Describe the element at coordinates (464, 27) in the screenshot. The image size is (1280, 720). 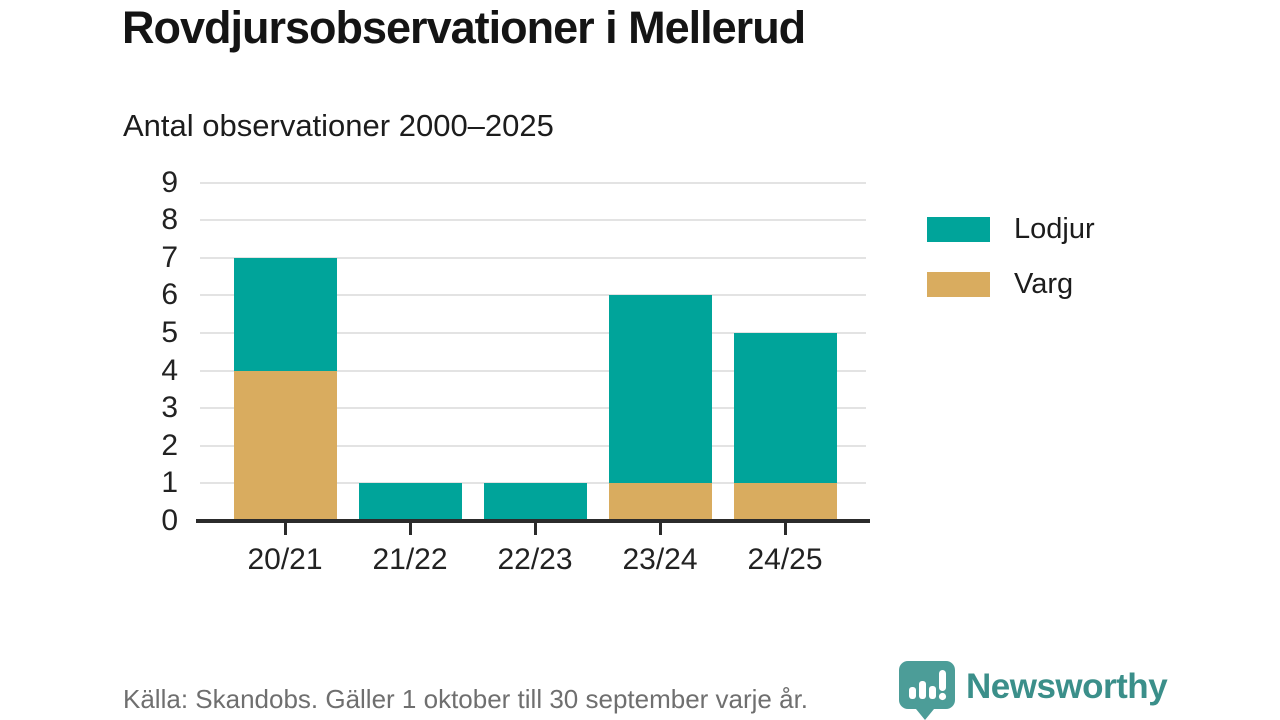
I see `page-title: Rovdjursobservationer i Mellerud` at that location.